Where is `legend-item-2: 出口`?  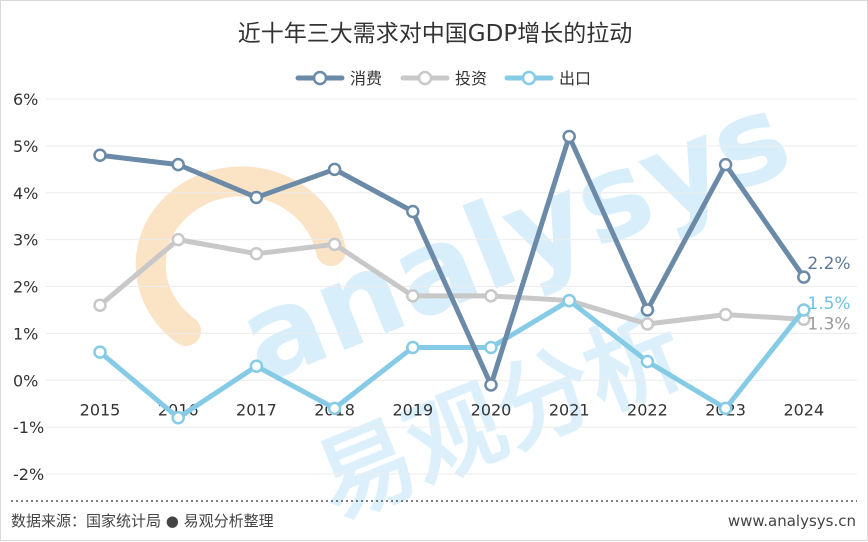 legend-item-2: 出口 is located at coordinates (547, 78).